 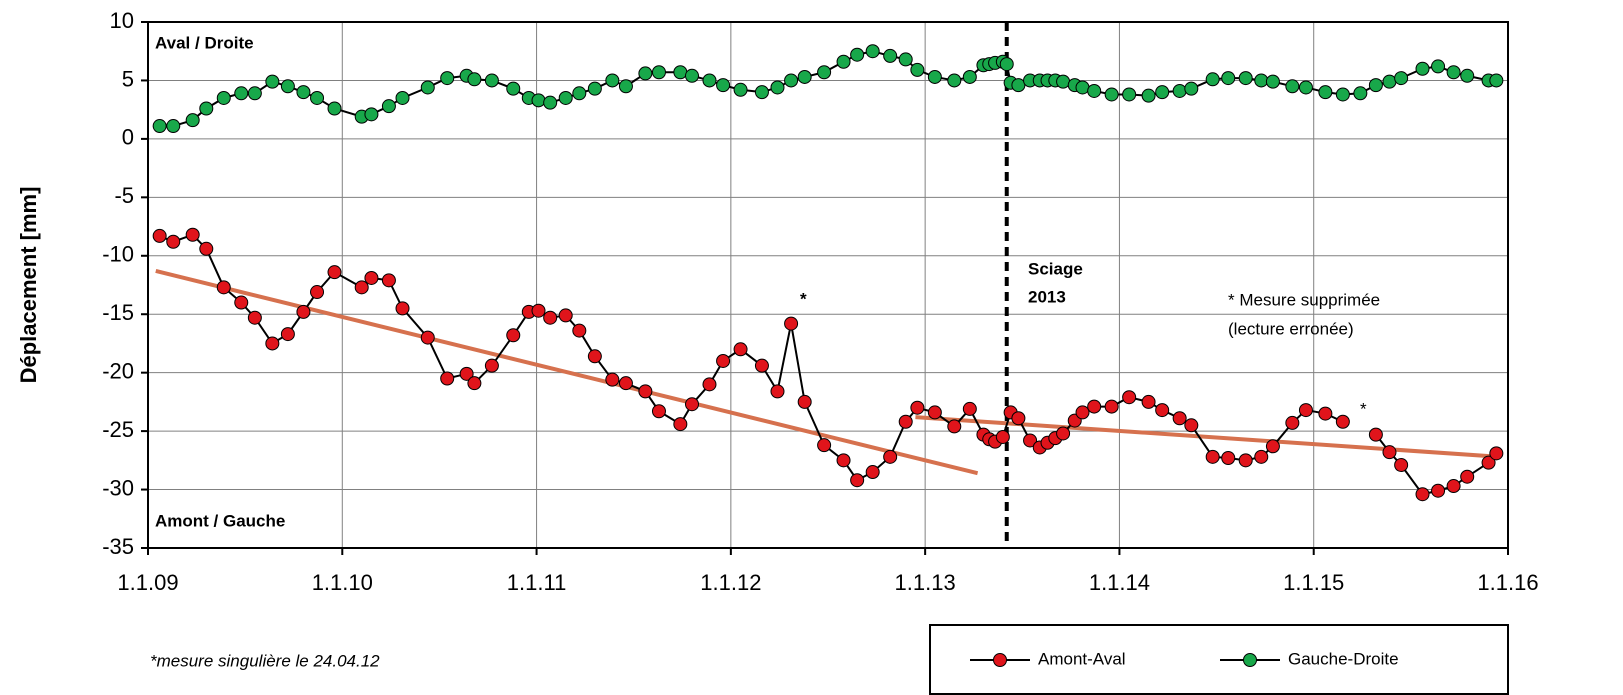 What do you see at coordinates (118, 312) in the screenshot?
I see `y-tick-label: -15` at bounding box center [118, 312].